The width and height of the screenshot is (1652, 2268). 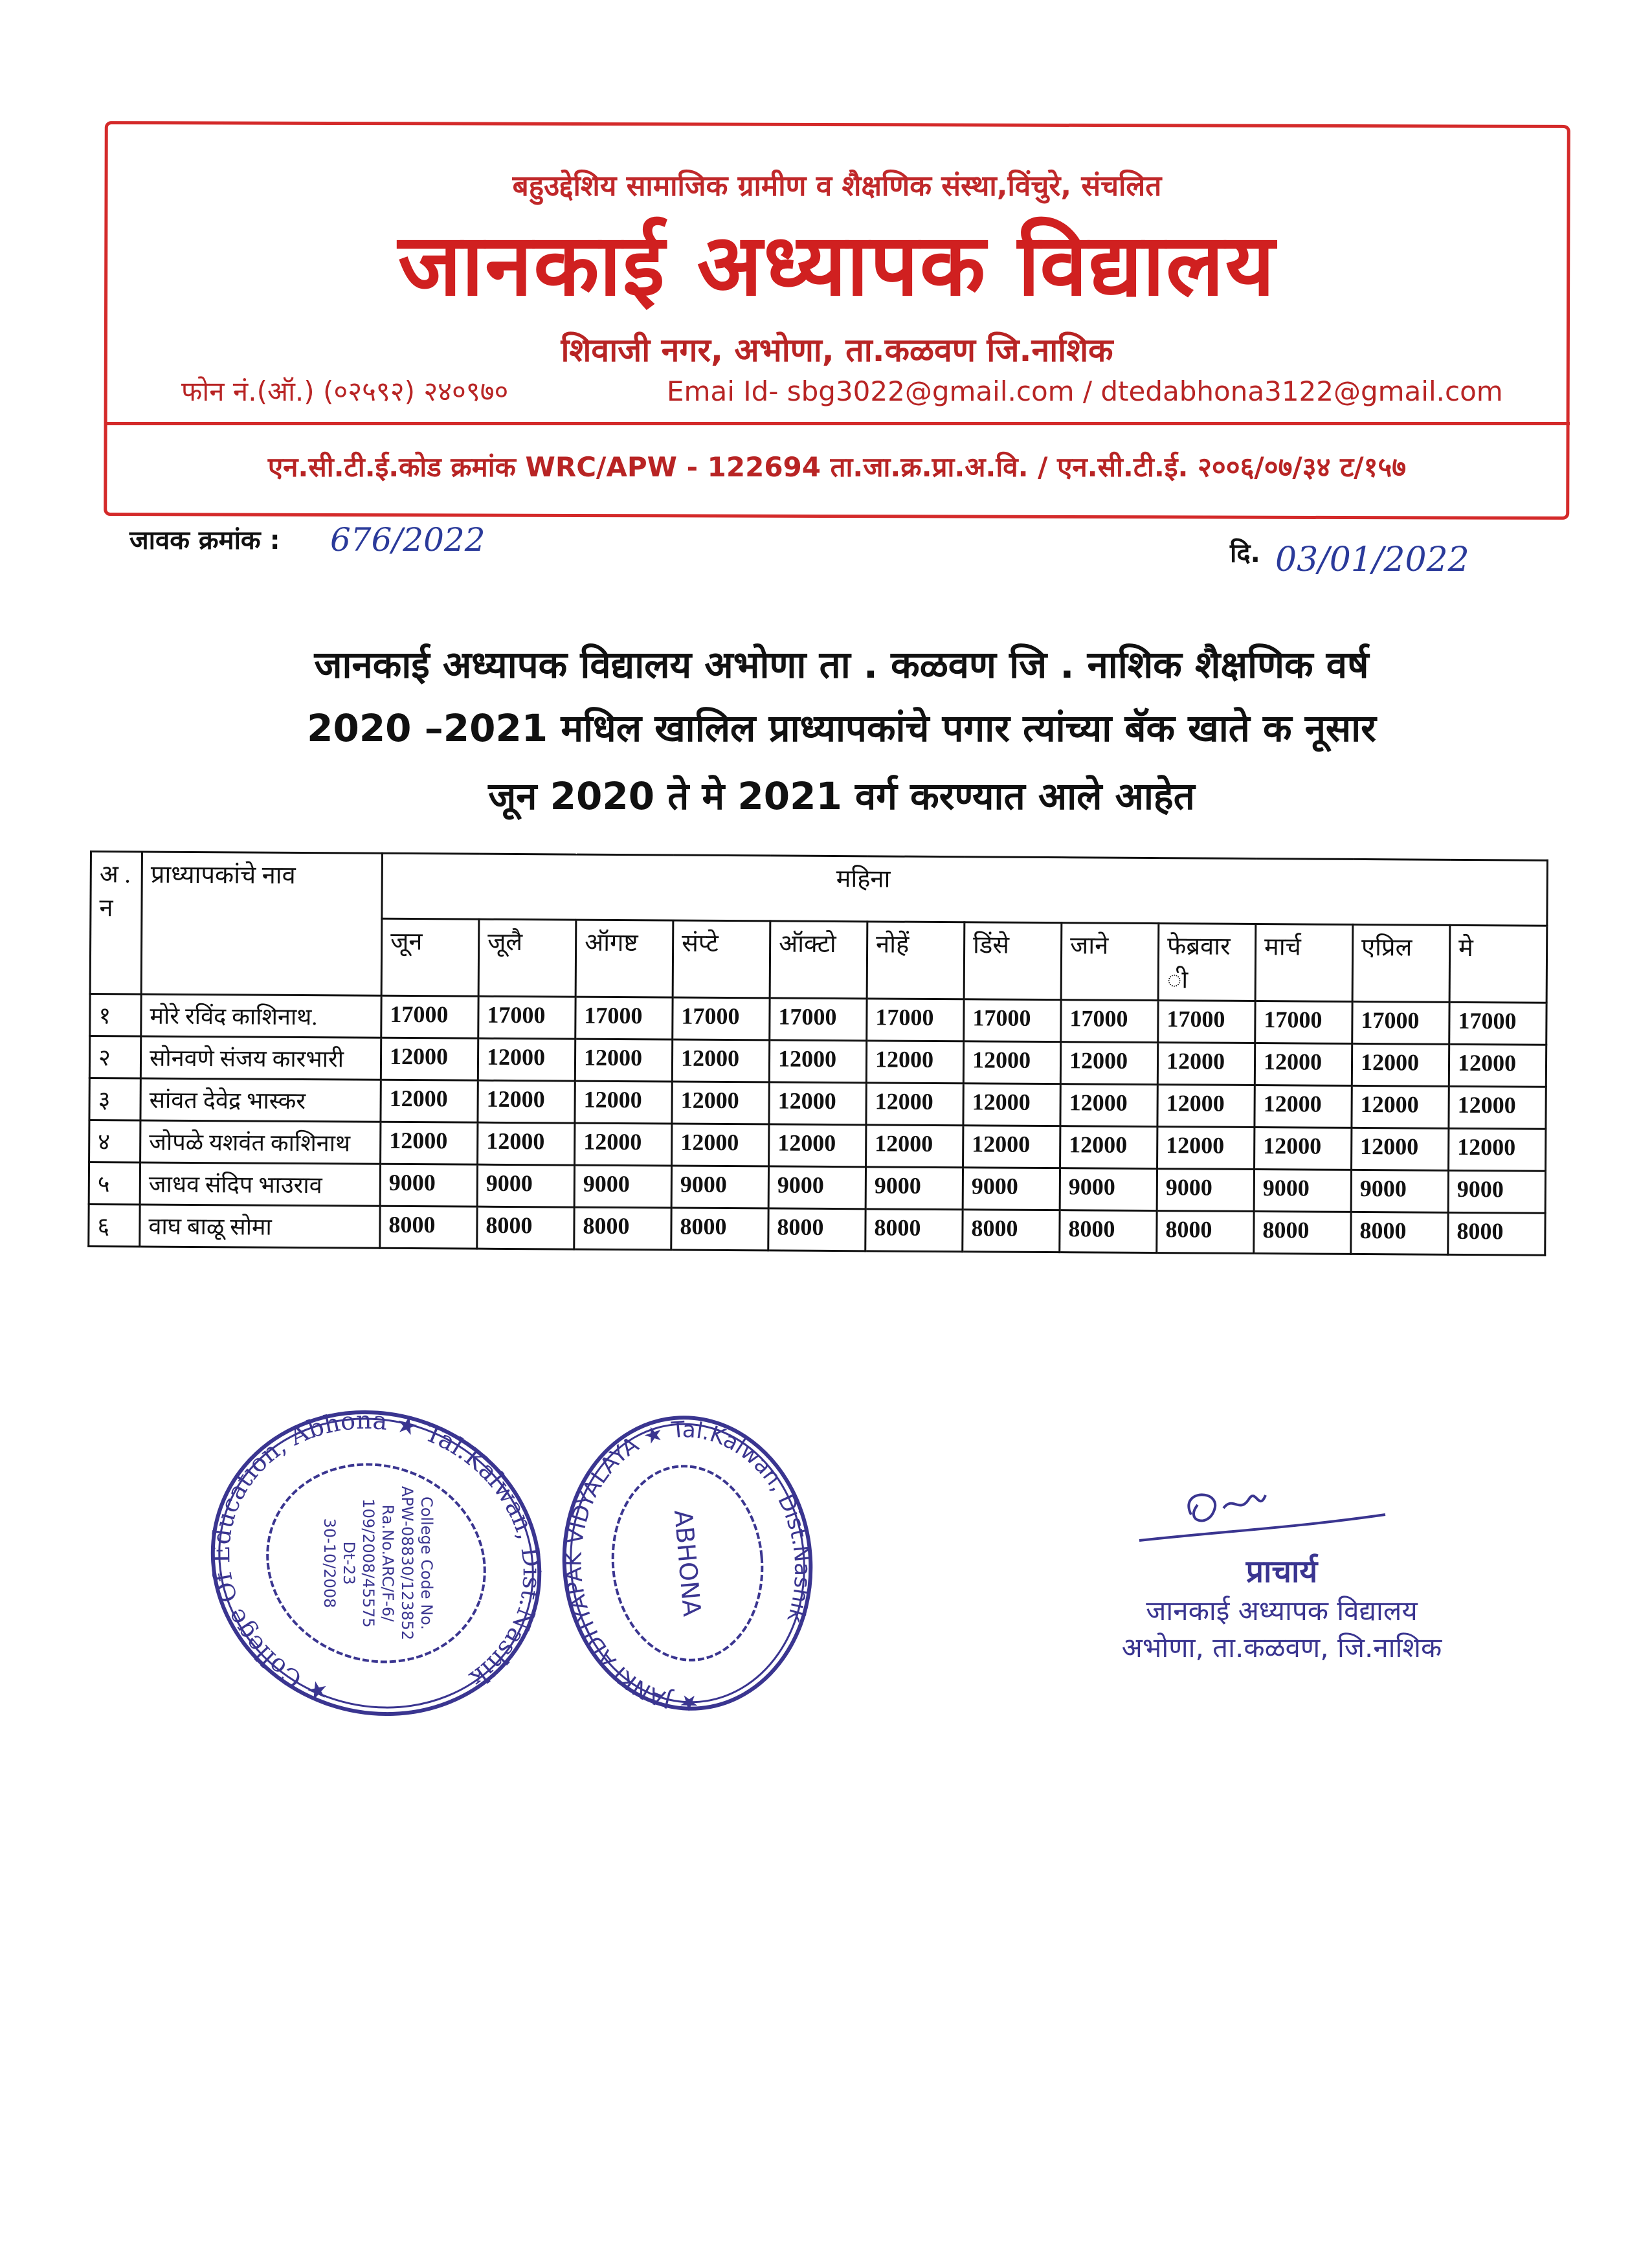 I want to click on stamp1-center-line: Dt-23, so click(x=349, y=1562).